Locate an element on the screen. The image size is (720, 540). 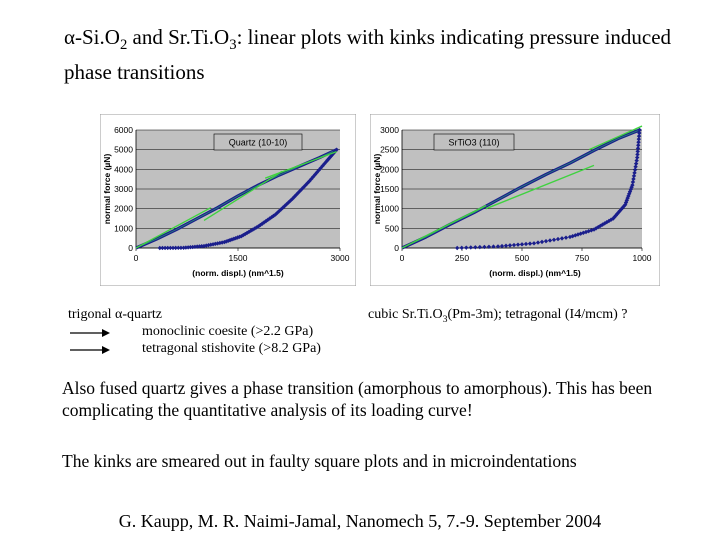
legend-label: SrTiO3 (110) is located at coordinates (473, 143).